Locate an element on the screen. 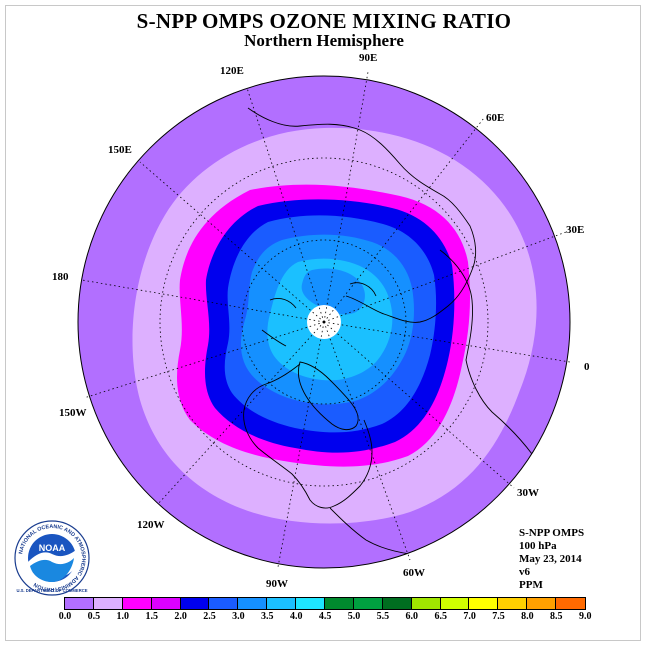 This screenshot has width=648, height=648. colorbar-tick-label: 4.5 is located at coordinates (325, 616).